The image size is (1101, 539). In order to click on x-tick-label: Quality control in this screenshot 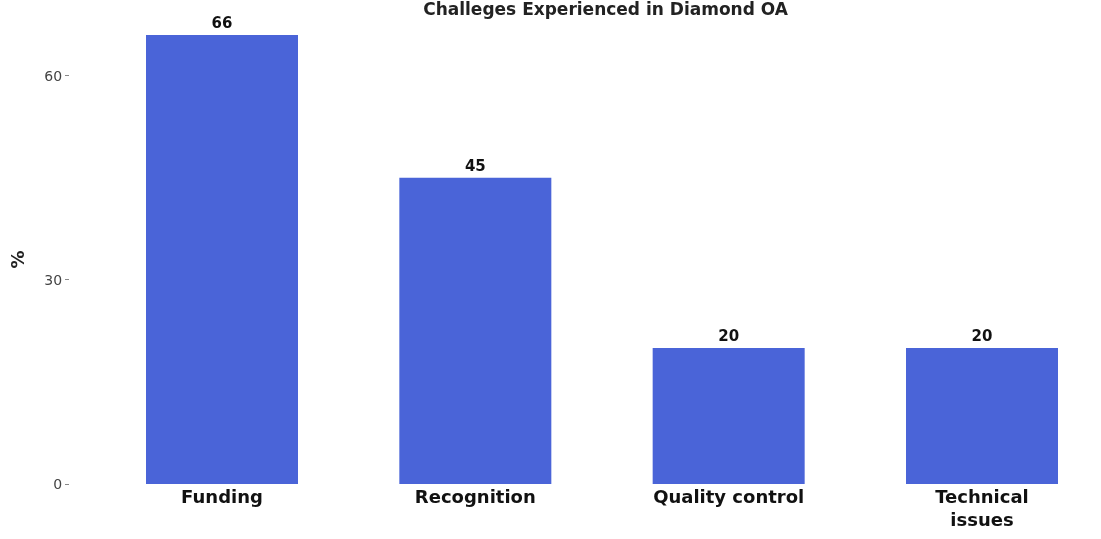, I will do `click(729, 496)`.